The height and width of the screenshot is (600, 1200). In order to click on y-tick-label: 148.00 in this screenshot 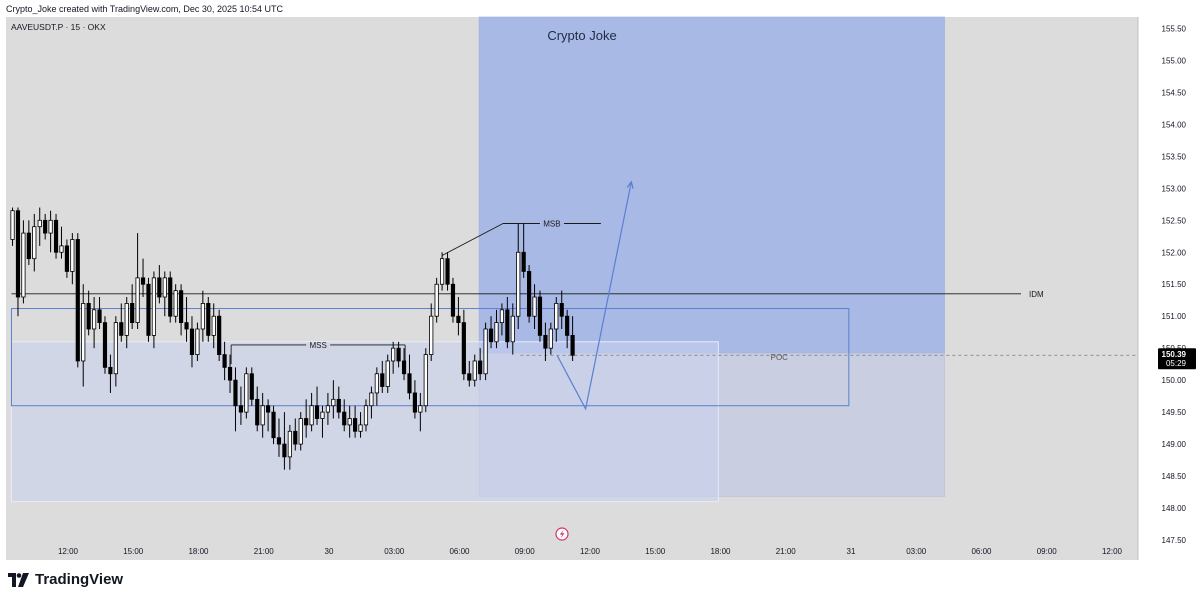, I will do `click(1174, 508)`.